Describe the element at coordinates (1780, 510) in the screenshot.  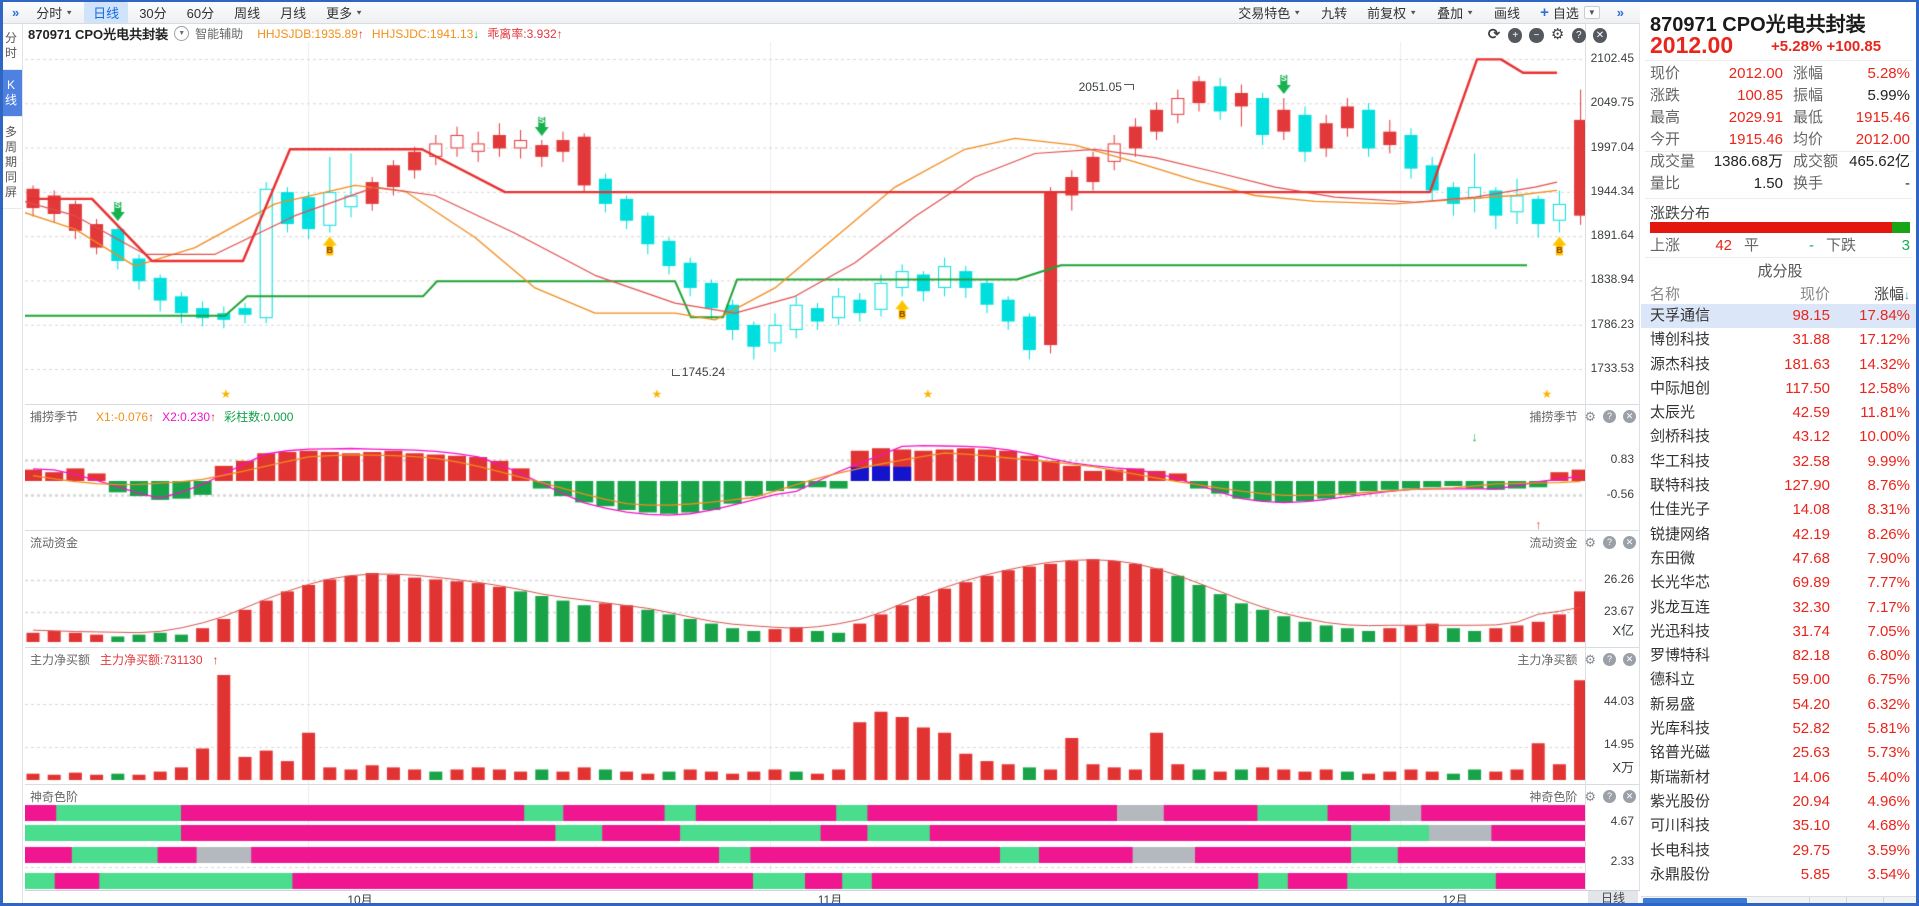
I see `stock-row-仕佳光子: 仕佳光子 14.08 8.31%` at that location.